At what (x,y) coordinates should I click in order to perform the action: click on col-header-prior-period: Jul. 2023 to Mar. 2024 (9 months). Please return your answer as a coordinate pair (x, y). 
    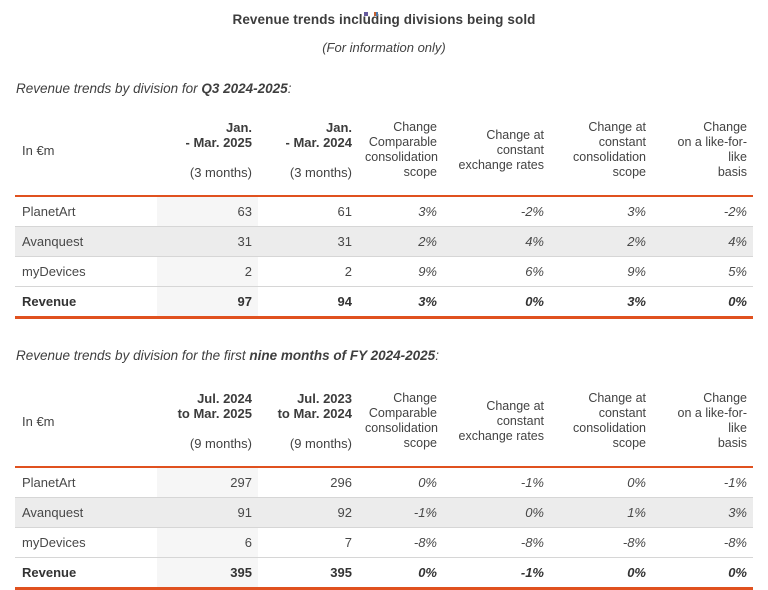
    Looking at the image, I should click on (308, 422).